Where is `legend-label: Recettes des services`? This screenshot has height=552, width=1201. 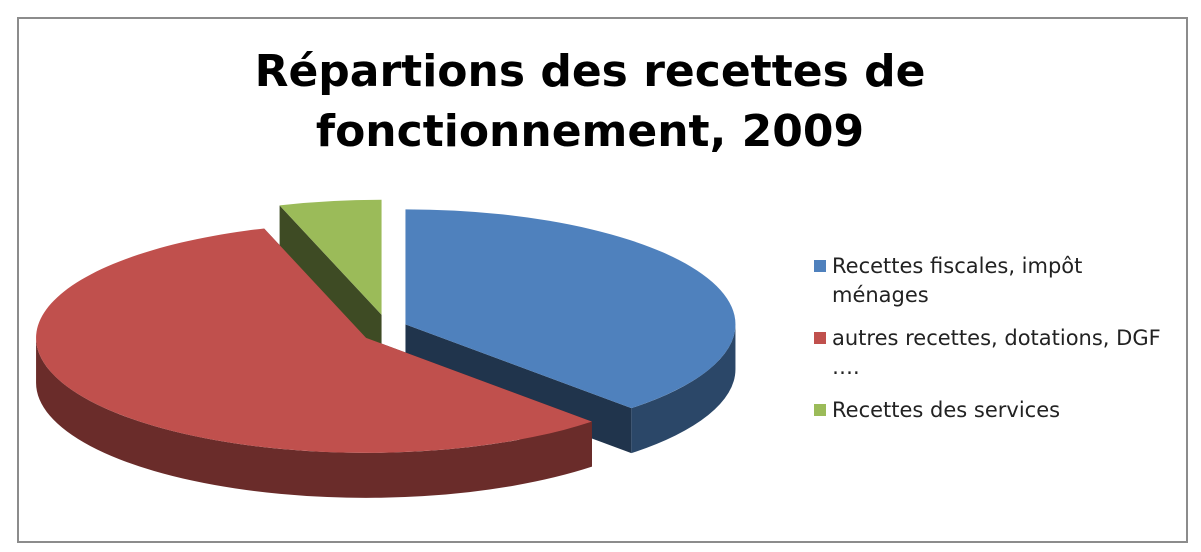 legend-label: Recettes des services is located at coordinates (946, 410).